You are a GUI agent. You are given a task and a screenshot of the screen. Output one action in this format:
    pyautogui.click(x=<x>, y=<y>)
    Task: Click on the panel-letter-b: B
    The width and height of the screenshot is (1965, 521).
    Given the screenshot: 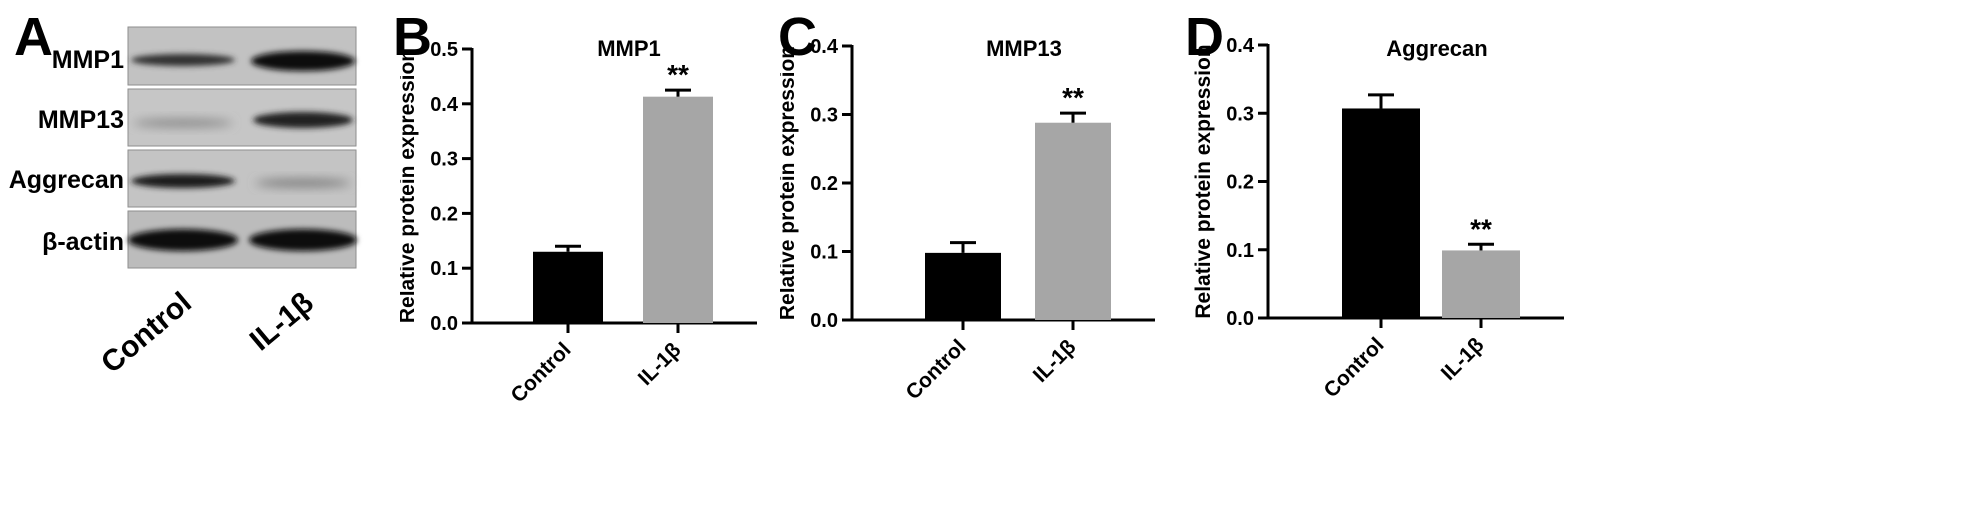 What is the action you would take?
    pyautogui.click(x=412, y=37)
    